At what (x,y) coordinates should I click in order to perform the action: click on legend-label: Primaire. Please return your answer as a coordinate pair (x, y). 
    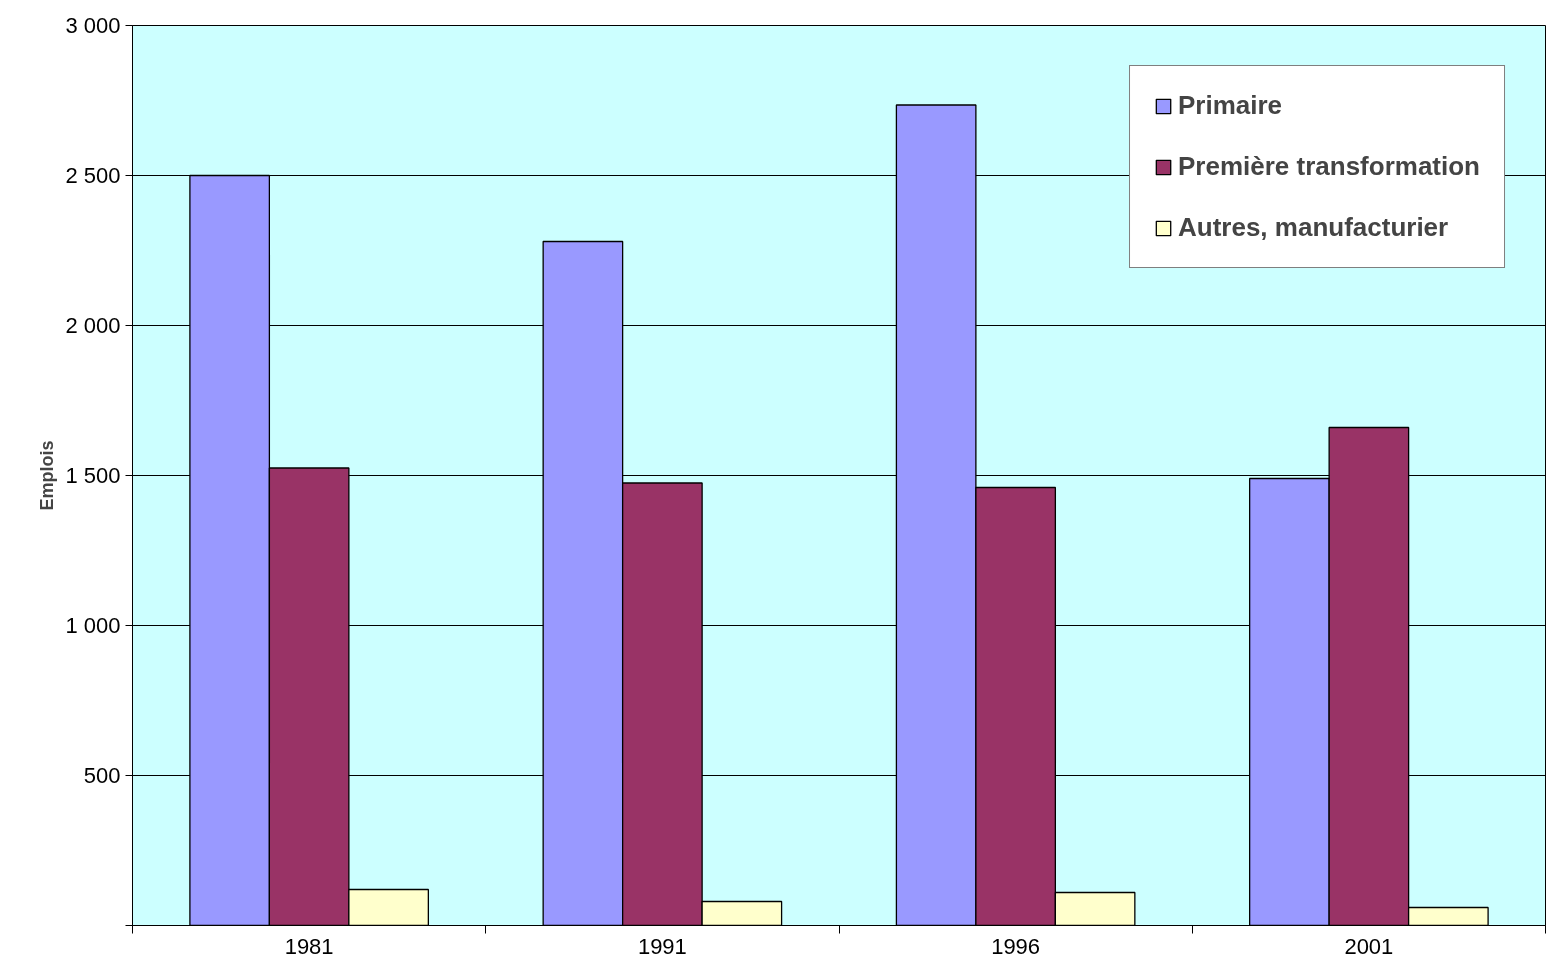
    Looking at the image, I should click on (1230, 105).